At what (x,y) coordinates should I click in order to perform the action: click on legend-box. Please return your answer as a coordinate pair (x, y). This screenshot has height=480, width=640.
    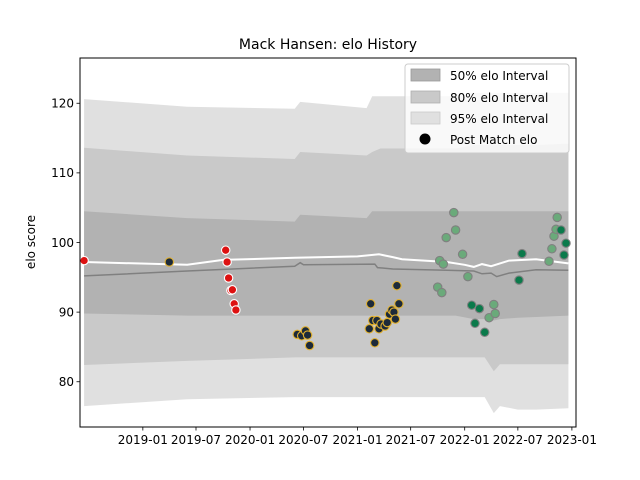
    Looking at the image, I should click on (487, 108).